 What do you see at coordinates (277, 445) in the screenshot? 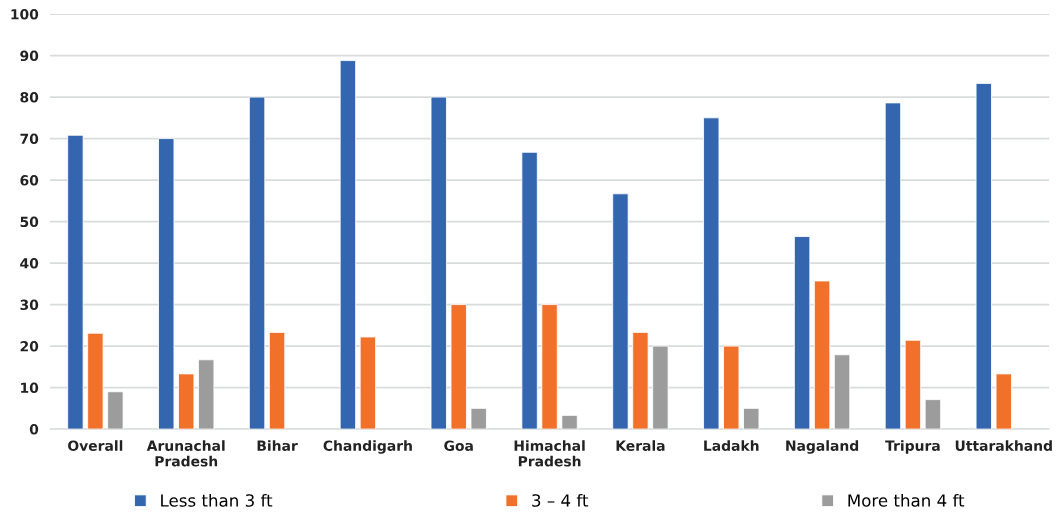
I see `x-tick-label: Bihar` at bounding box center [277, 445].